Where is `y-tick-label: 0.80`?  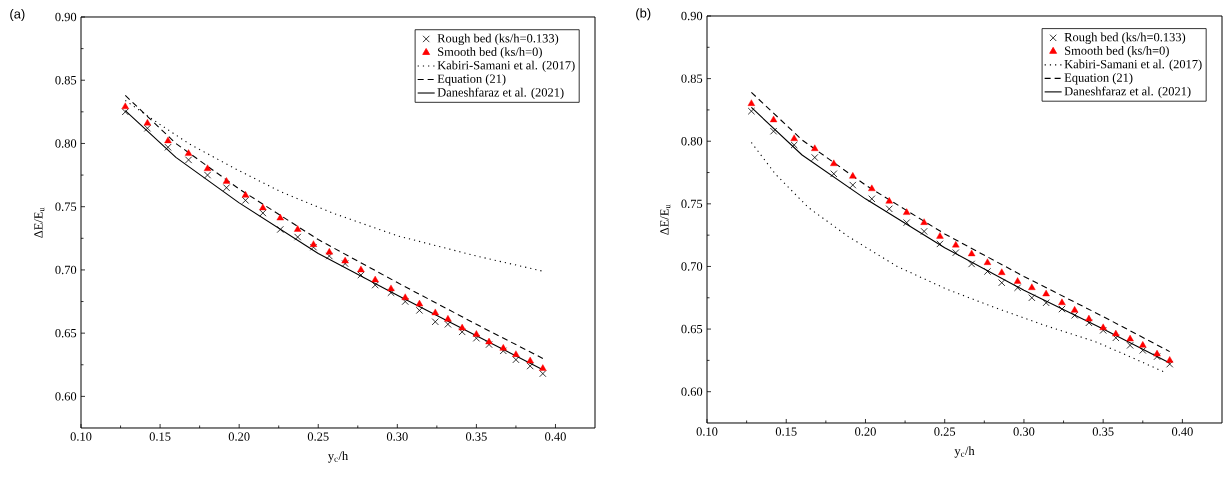
y-tick-label: 0.80 is located at coordinates (66, 143).